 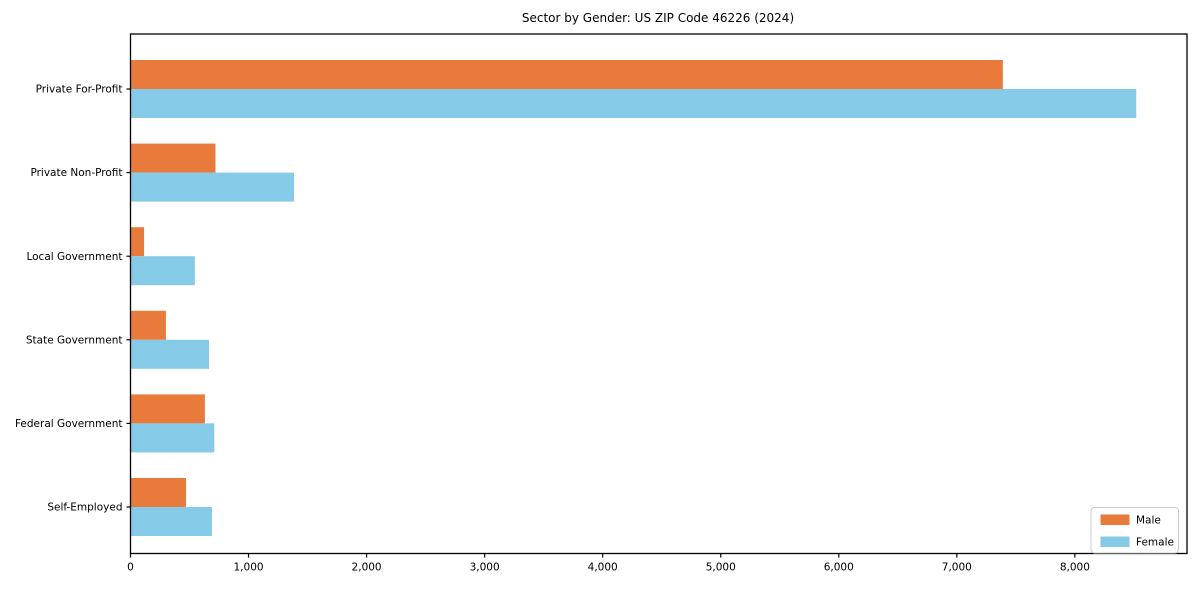 What do you see at coordinates (79, 90) in the screenshot?
I see `y-tick-label-private-for-profit: Private For-Profit` at bounding box center [79, 90].